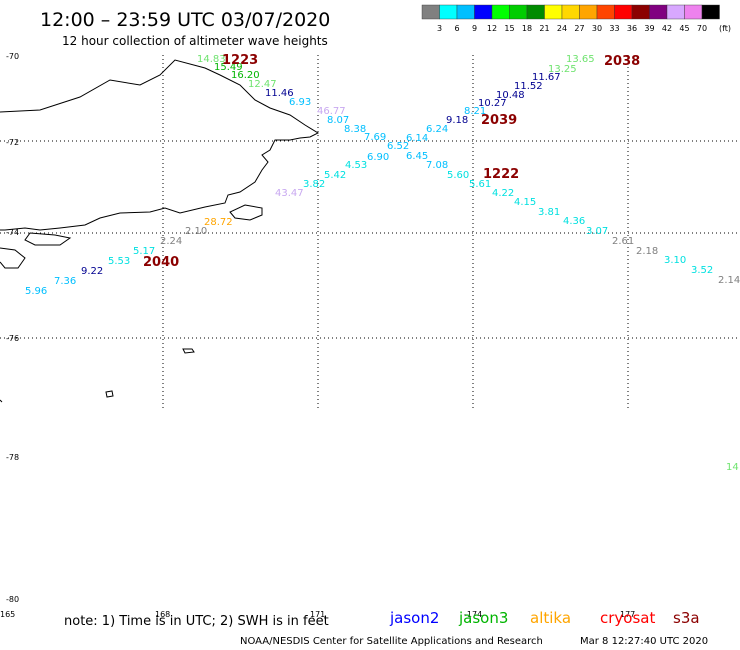  I want to click on wave-height-label: 3.07, so click(597, 231).